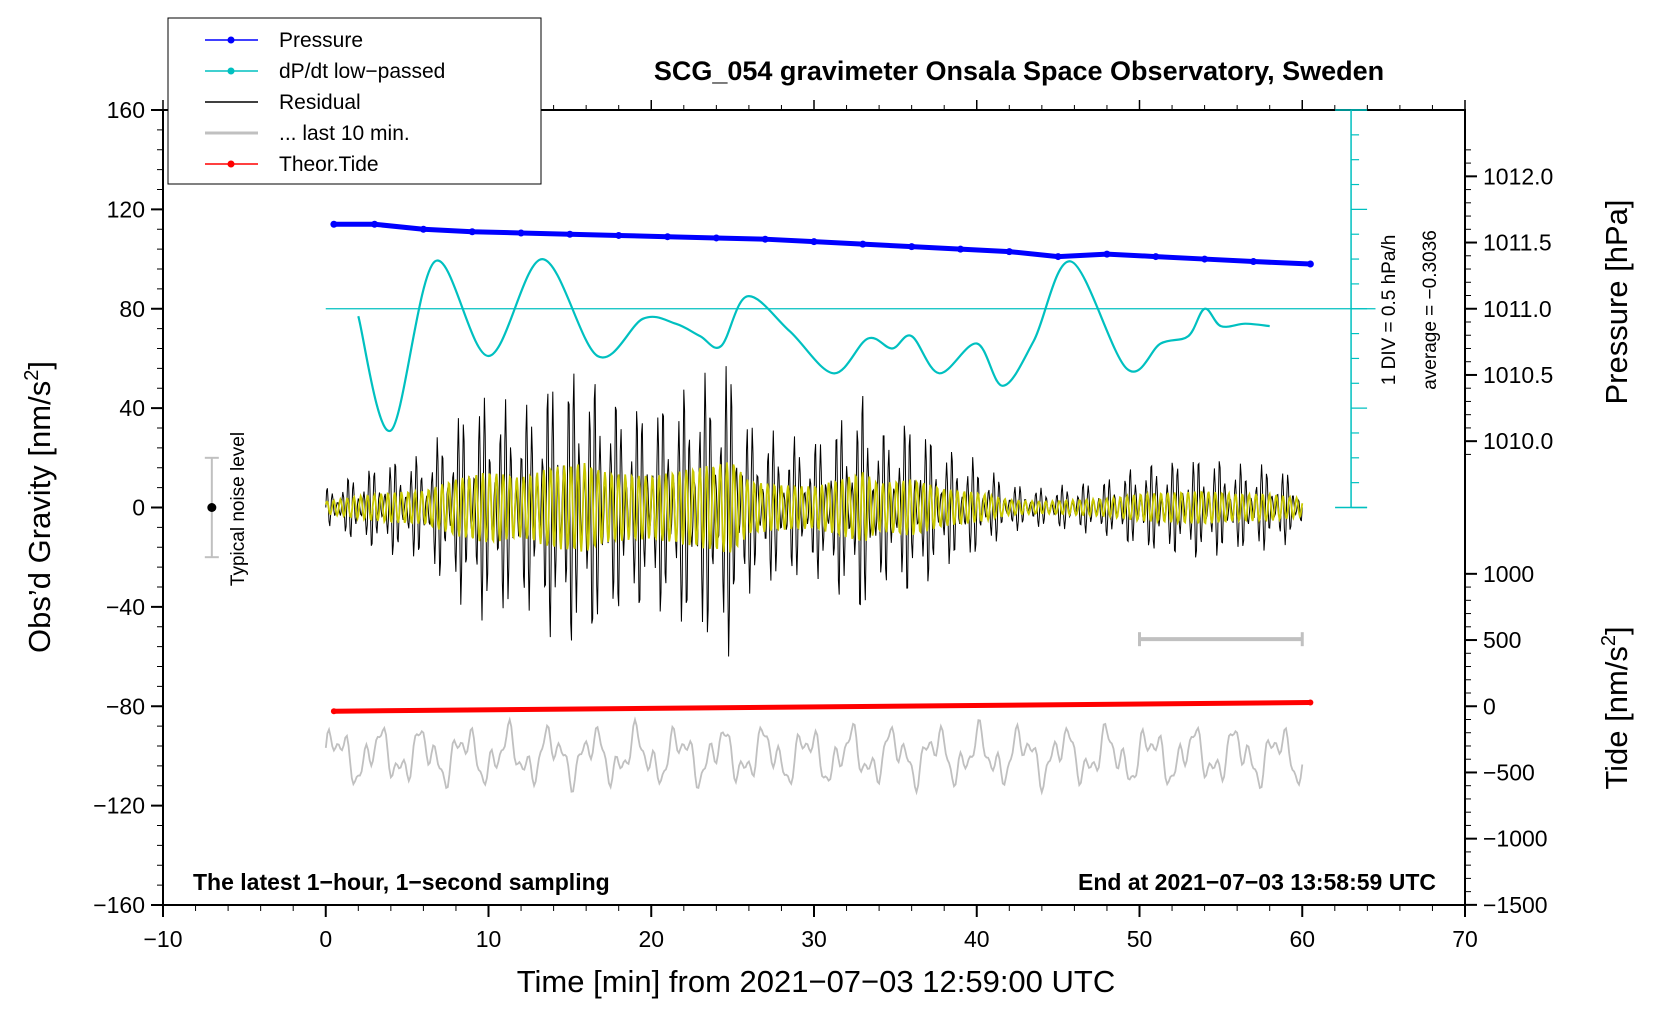 This screenshot has height=1020, width=1660. Describe the element at coordinates (489, 939) in the screenshot. I see `x-tick-label: 10` at that location.